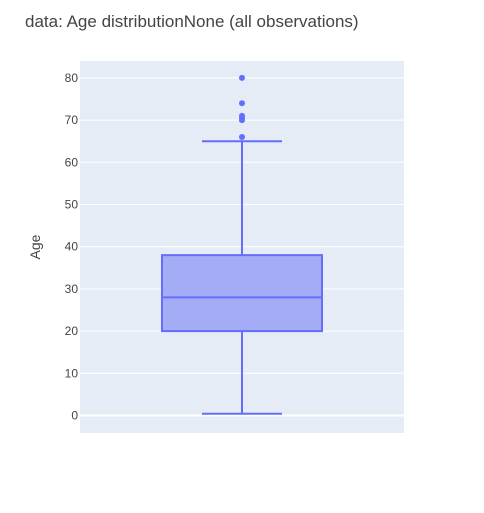 This screenshot has width=484, height=513. I want to click on y-tick-label-80: 80, so click(72, 78).